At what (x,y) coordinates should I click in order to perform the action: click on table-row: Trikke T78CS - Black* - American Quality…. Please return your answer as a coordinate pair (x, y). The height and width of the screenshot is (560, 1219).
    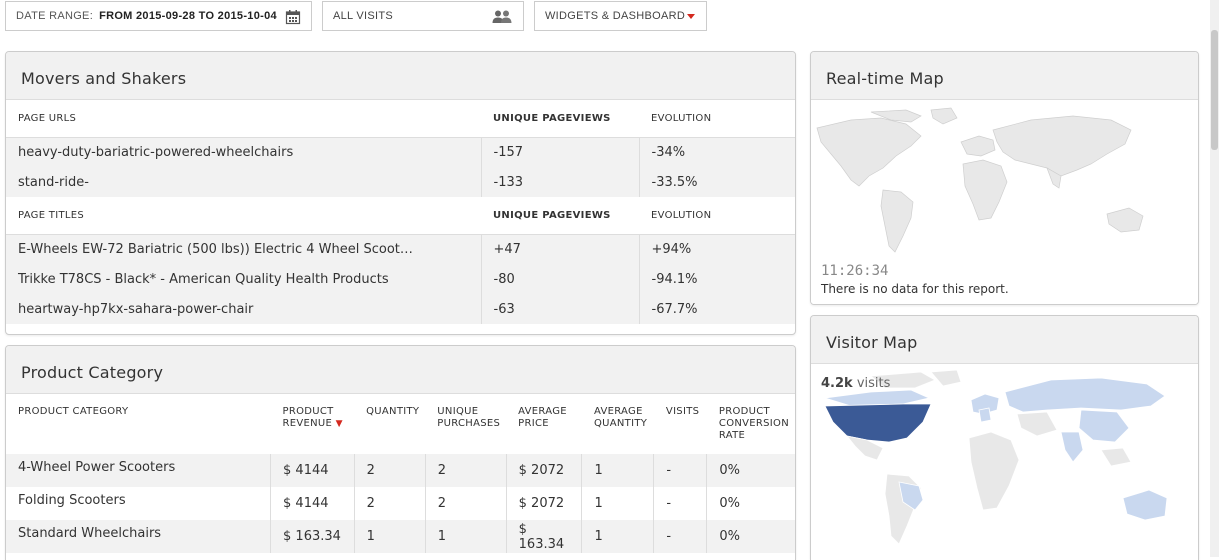
    Looking at the image, I should click on (400, 279).